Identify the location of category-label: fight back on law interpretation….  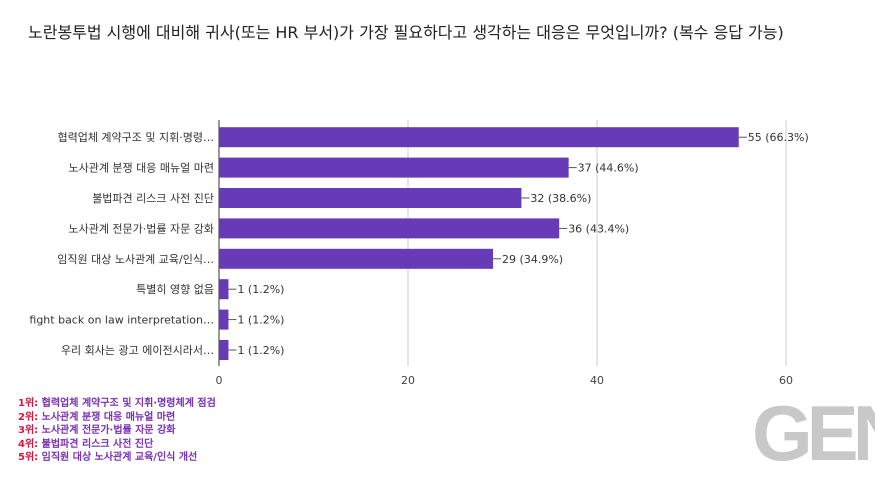
(121, 320).